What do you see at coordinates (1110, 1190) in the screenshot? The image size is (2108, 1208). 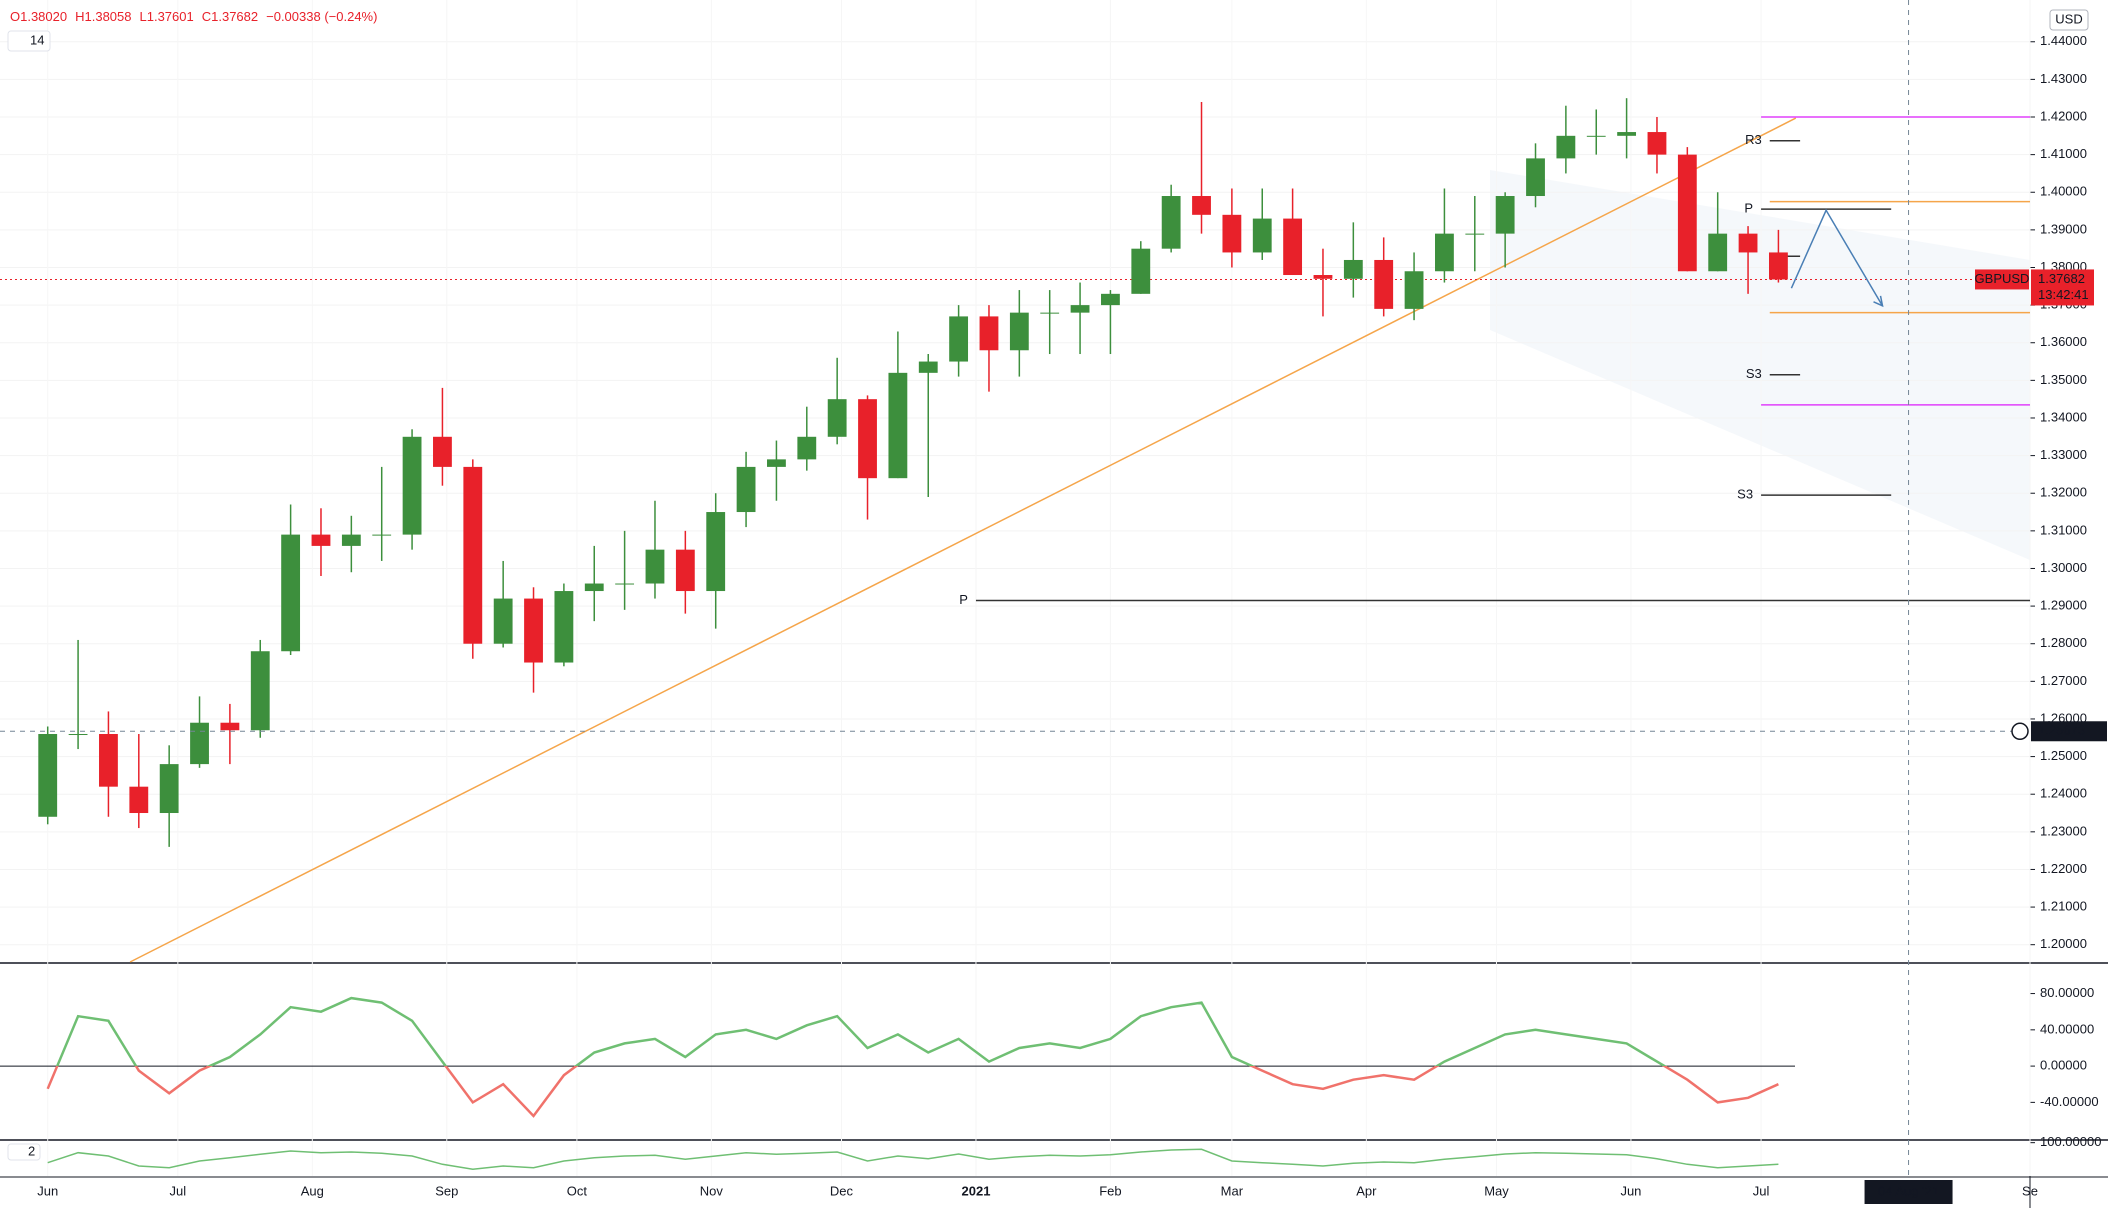 I see `x-tick-label: Feb` at bounding box center [1110, 1190].